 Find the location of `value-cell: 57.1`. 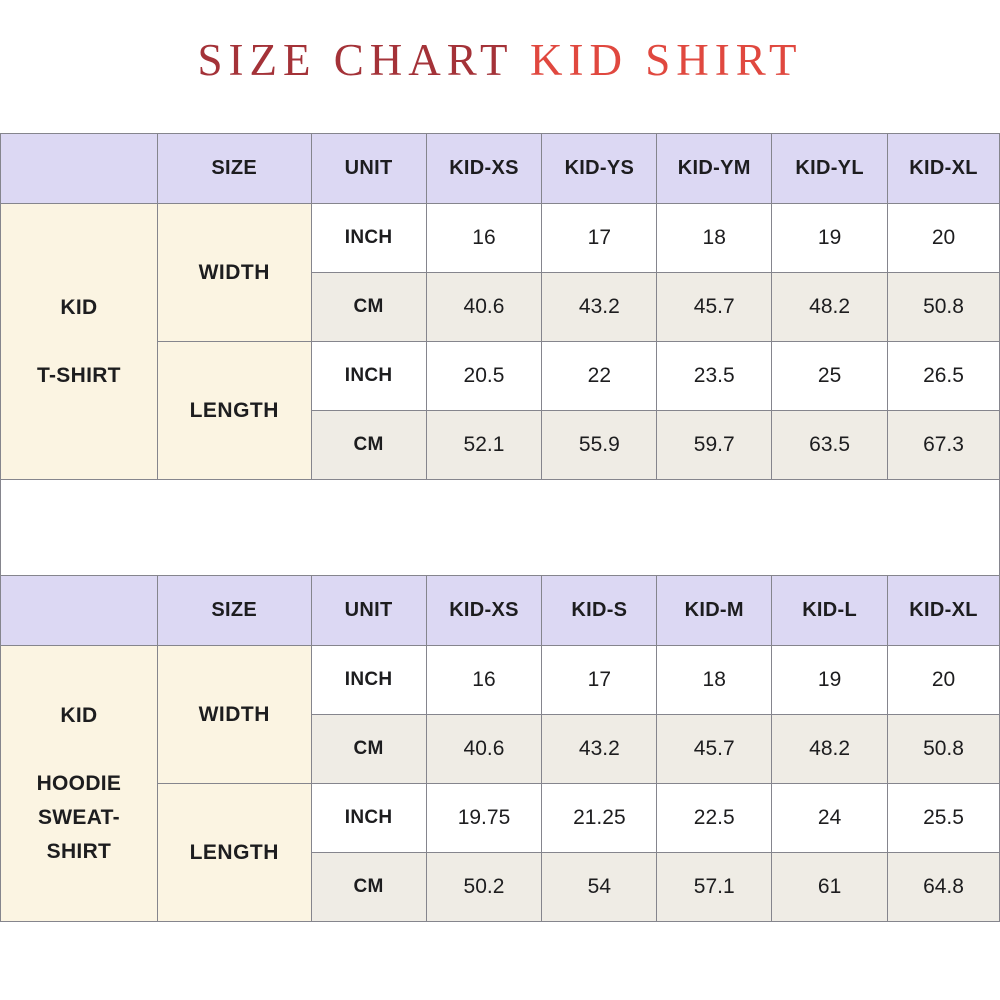

value-cell: 57.1 is located at coordinates (714, 887).